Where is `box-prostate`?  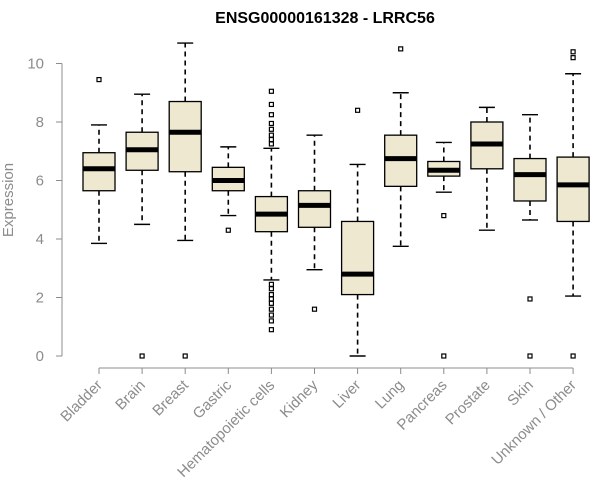
box-prostate is located at coordinates (487, 168).